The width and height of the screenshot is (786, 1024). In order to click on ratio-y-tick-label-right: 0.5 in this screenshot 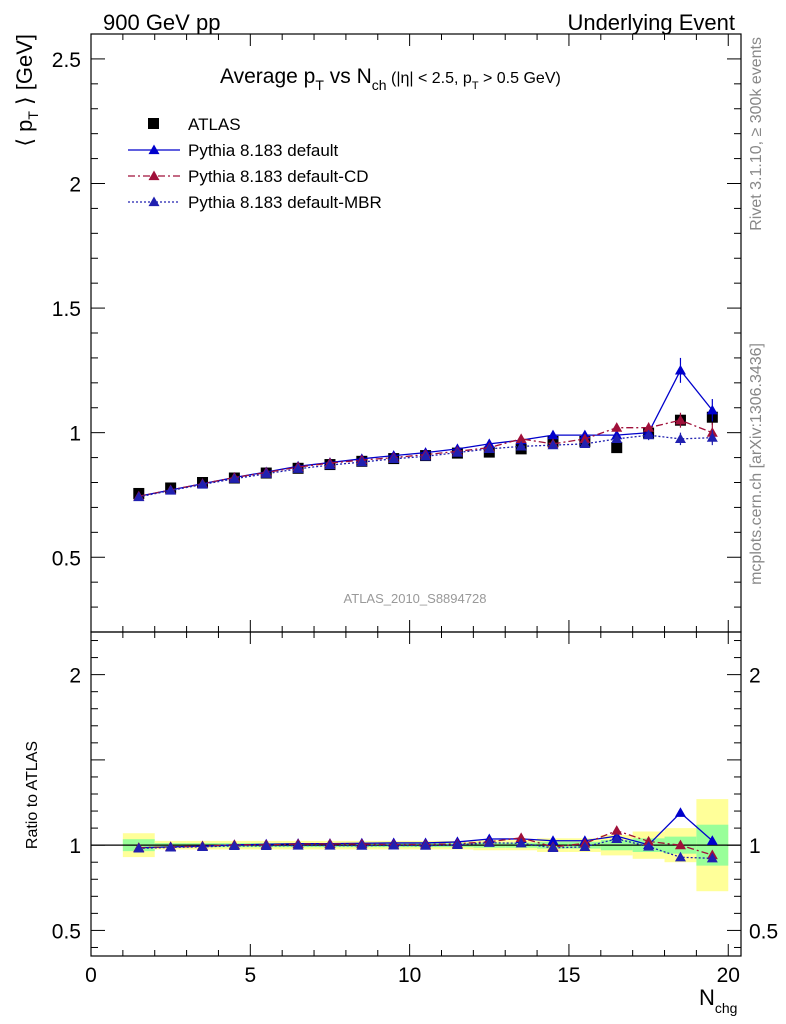, I will do `click(763, 931)`.